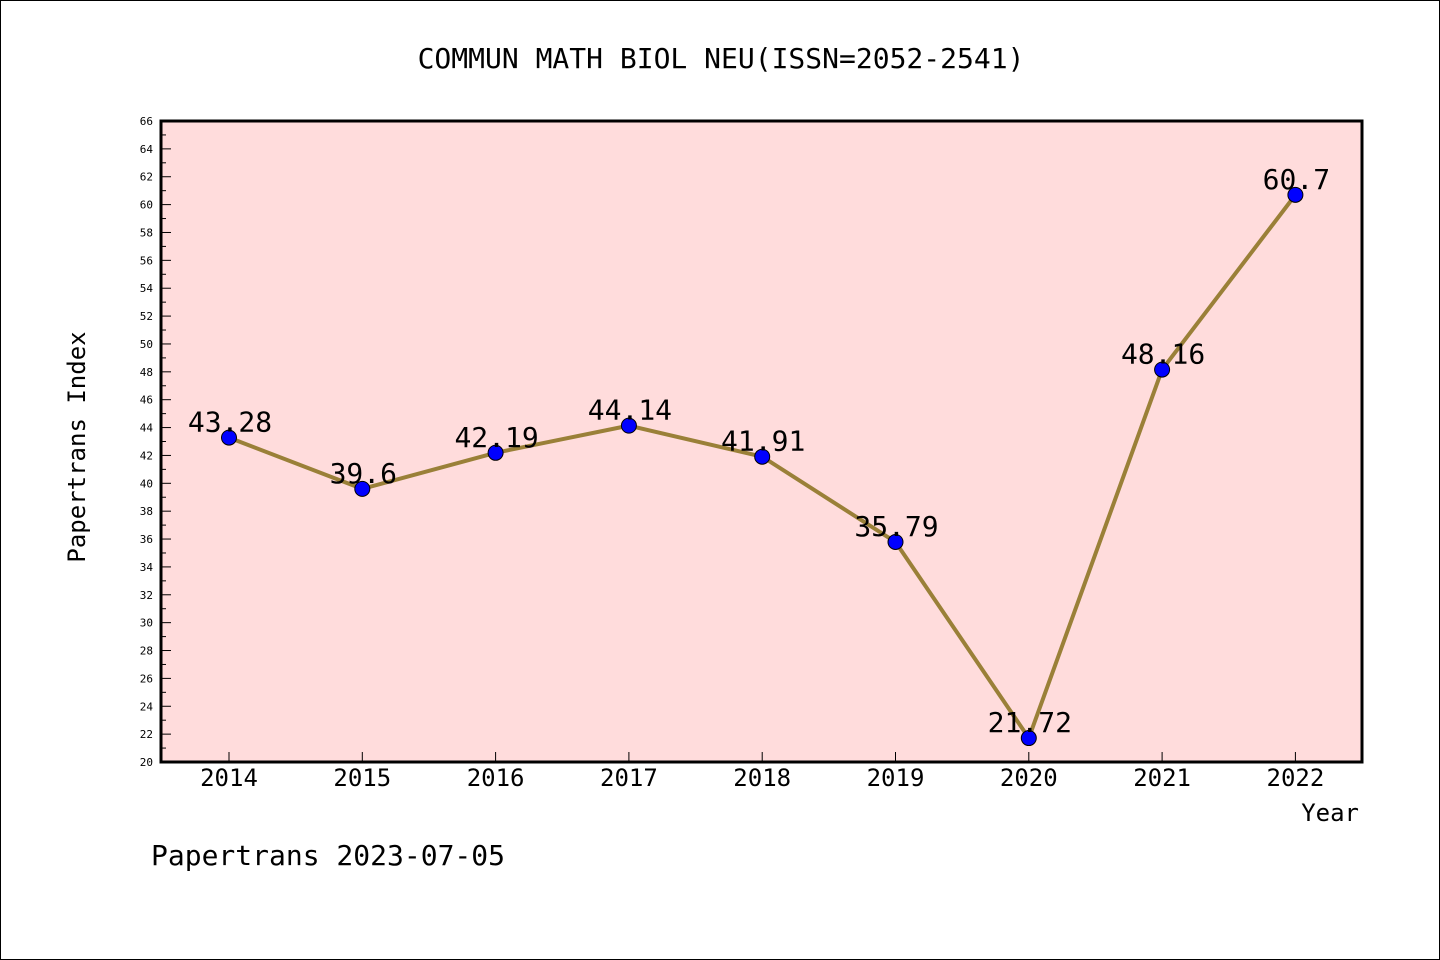 The height and width of the screenshot is (960, 1440). Describe the element at coordinates (146, 316) in the screenshot. I see `y-tick-label: 52` at that location.